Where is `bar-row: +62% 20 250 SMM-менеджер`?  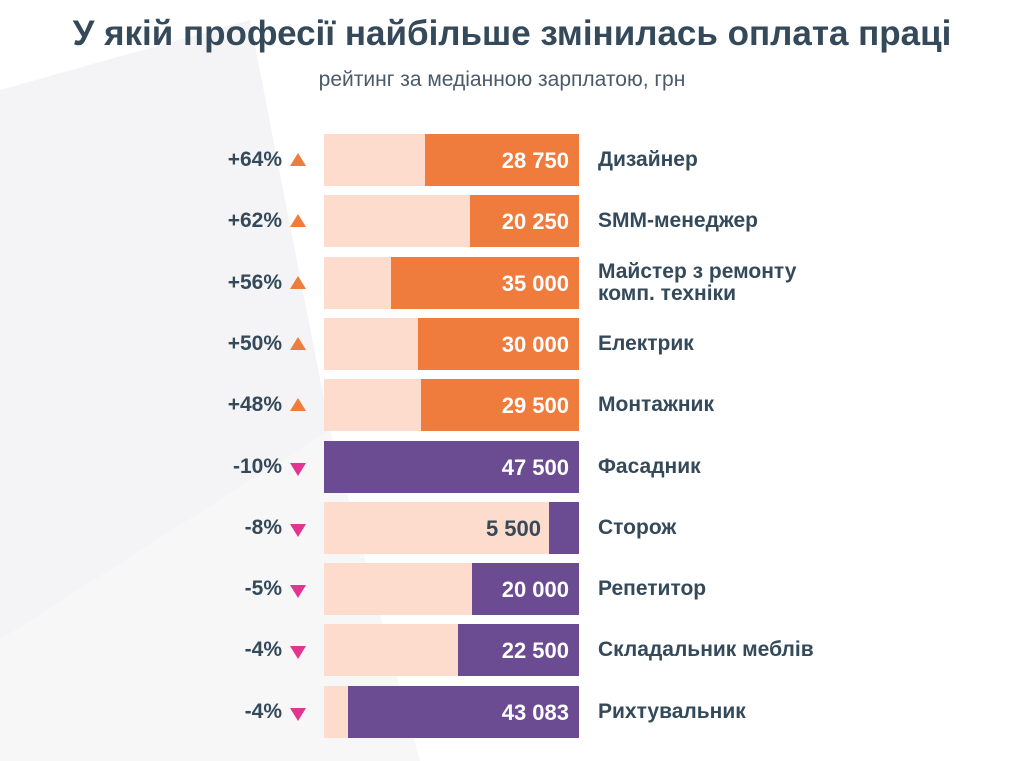
bar-row: +62% 20 250 SMM-менеджер is located at coordinates (512, 221).